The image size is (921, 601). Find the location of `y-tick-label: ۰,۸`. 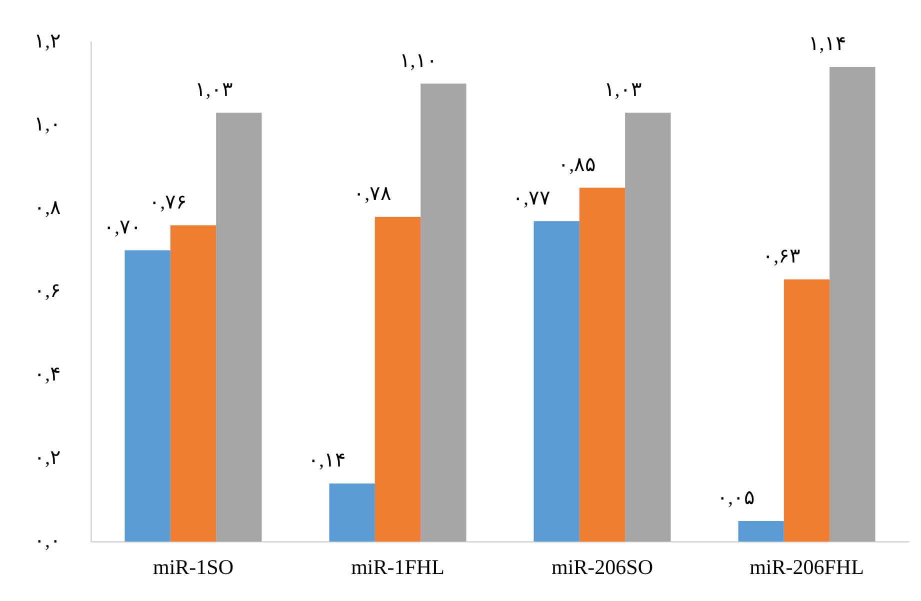

y-tick-label: ۰,۸ is located at coordinates (47, 207).